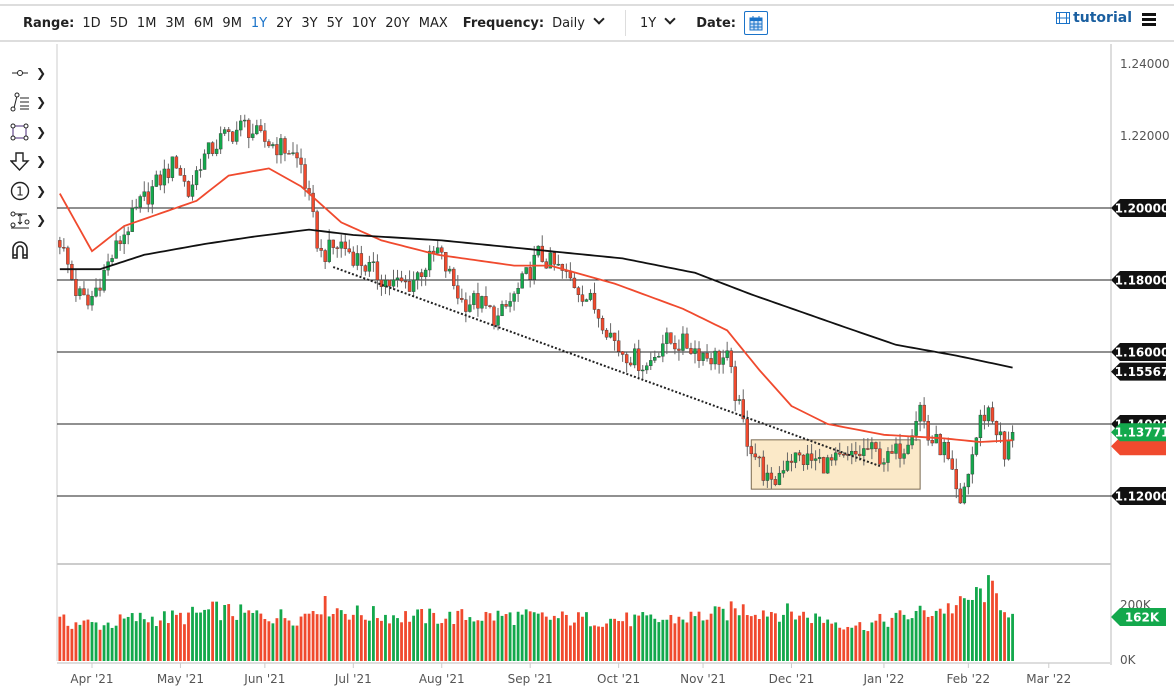  Describe the element at coordinates (232, 23) in the screenshot. I see `range-9m: 9M` at that location.